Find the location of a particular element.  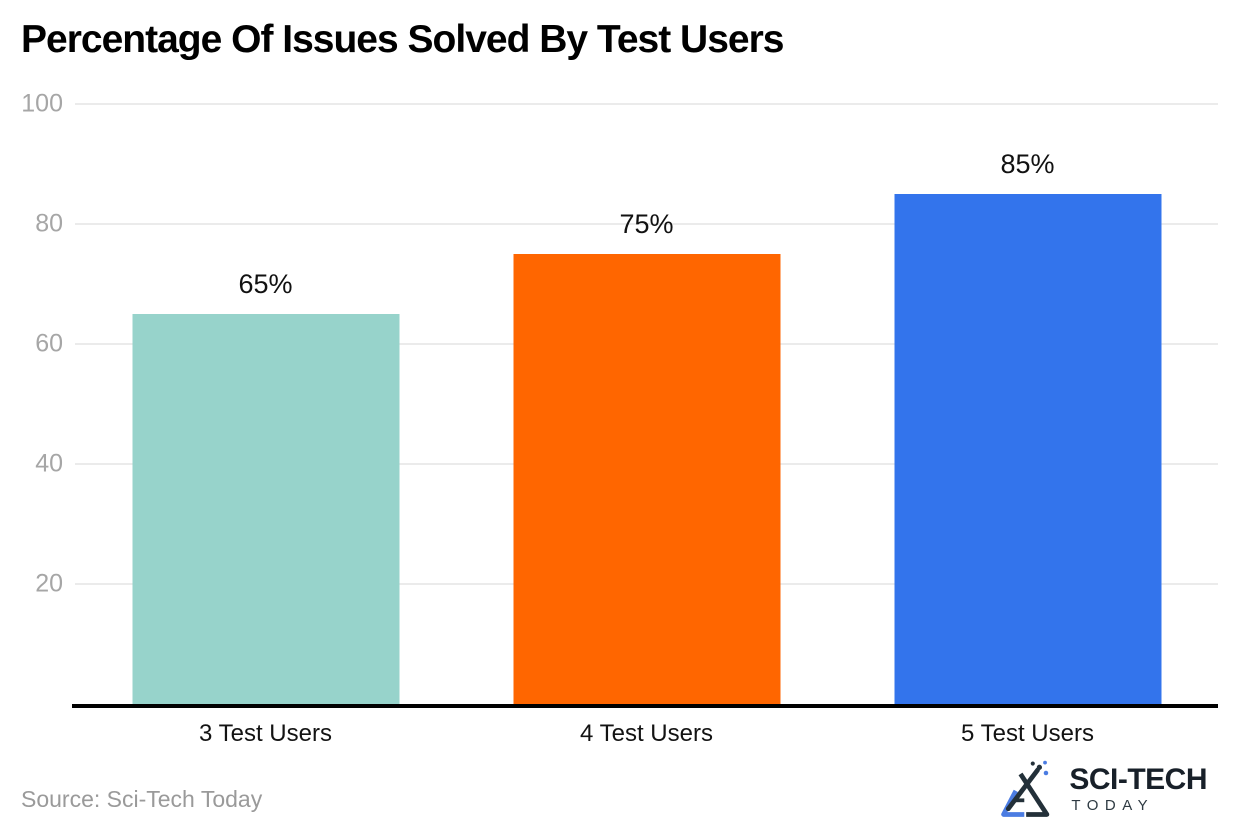

y-tick-label-40: 40 is located at coordinates (49, 463).